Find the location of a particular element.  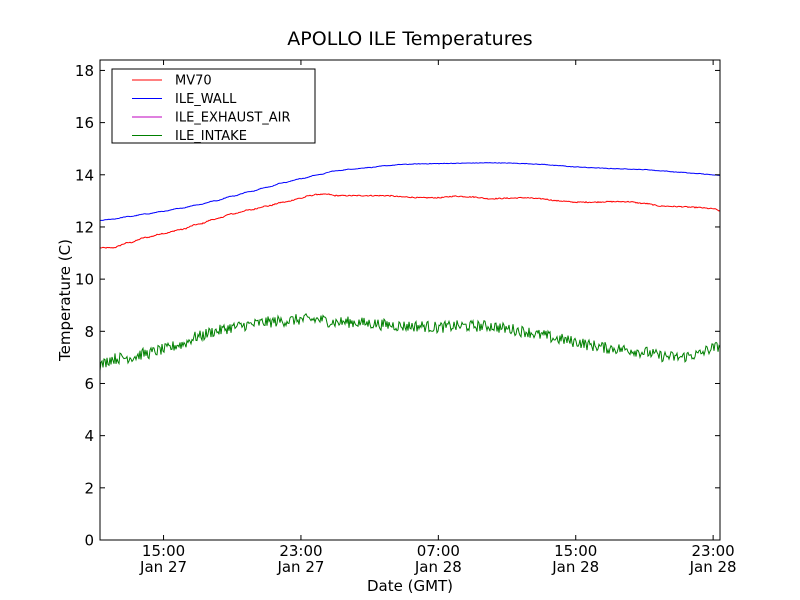

y-axis-label: Temperature (C) is located at coordinates (65, 300).